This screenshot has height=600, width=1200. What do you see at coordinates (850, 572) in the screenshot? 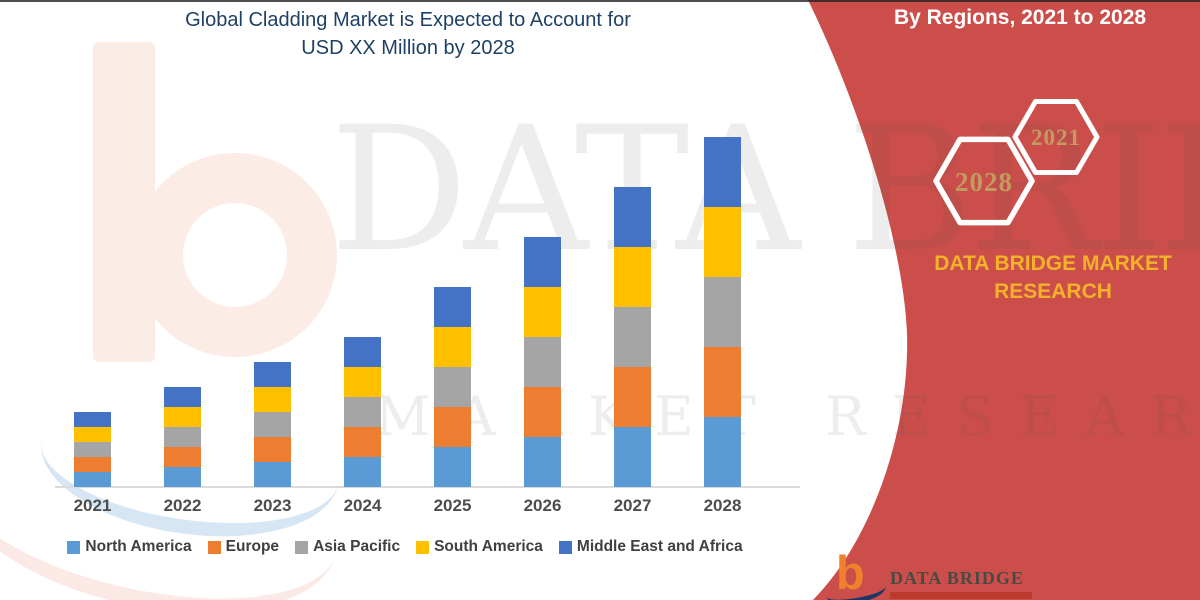
I see `small-logo-b-icon: b` at bounding box center [850, 572].